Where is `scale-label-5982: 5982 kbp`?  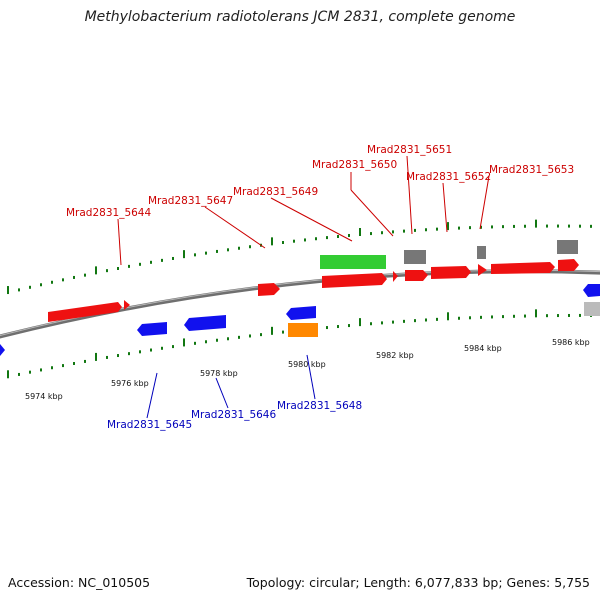
scale-label-5982: 5982 kbp is located at coordinates (395, 355).